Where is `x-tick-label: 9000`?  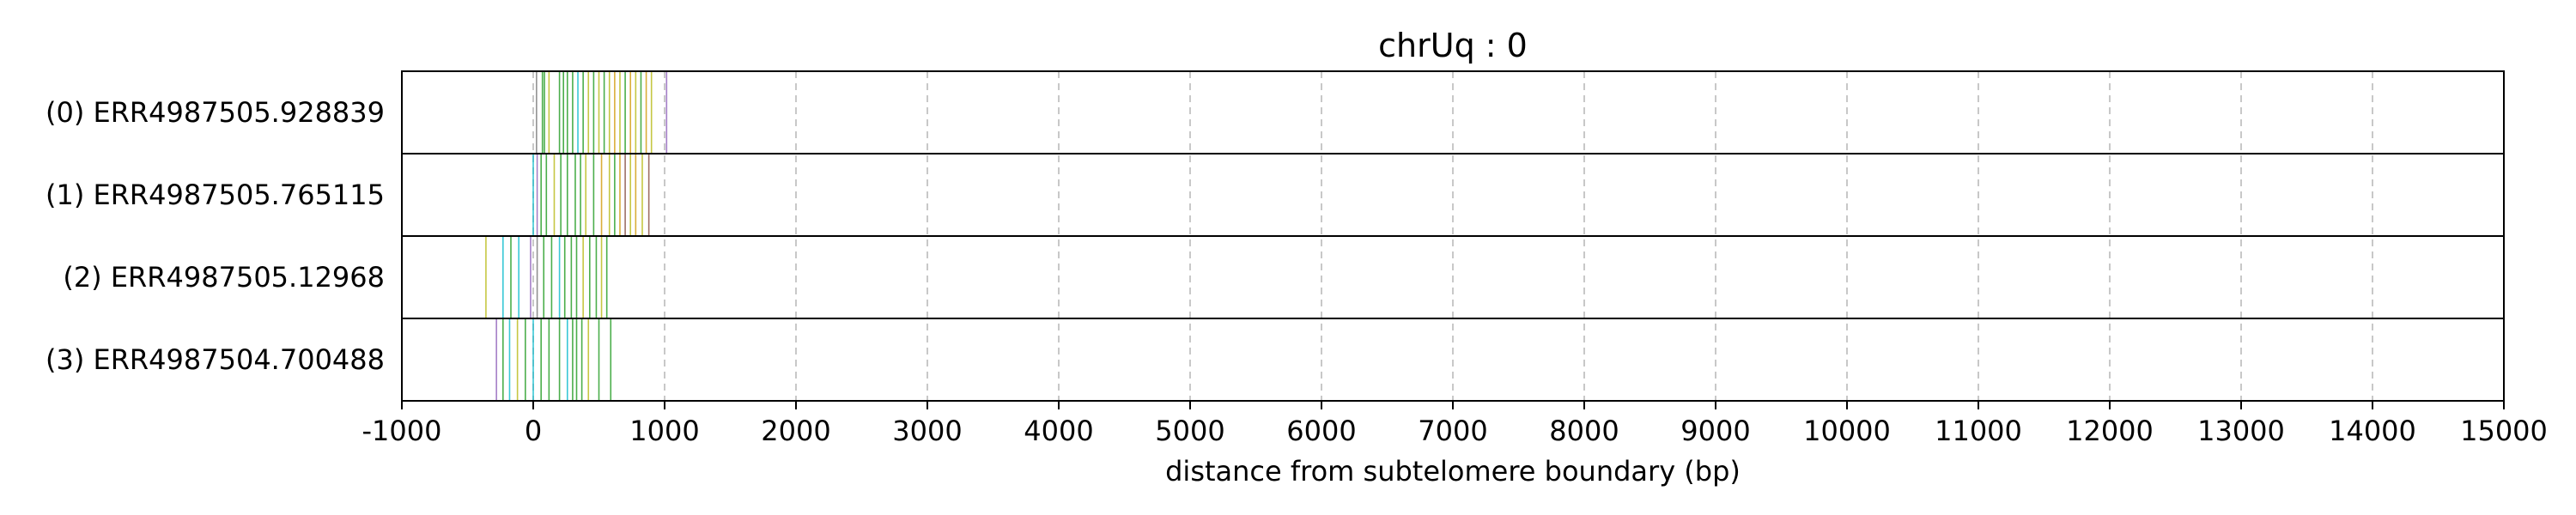
x-tick-label: 9000 is located at coordinates (1715, 431).